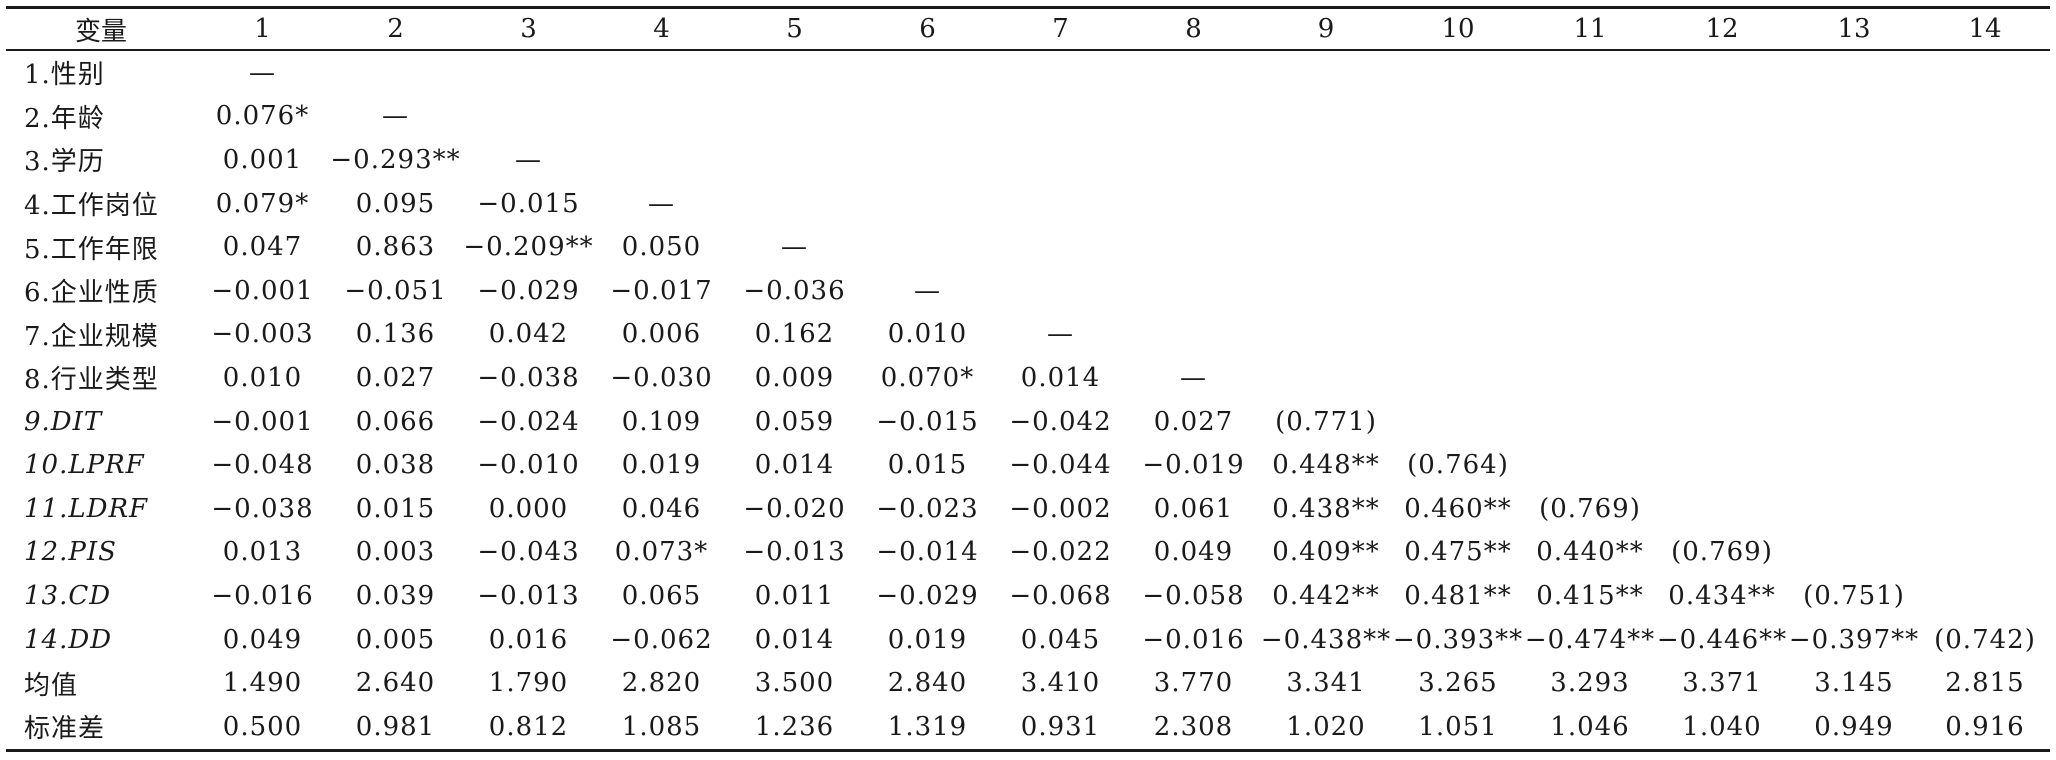 The height and width of the screenshot is (760, 2056). What do you see at coordinates (68, 639) in the screenshot?
I see `row-variable-name: 14.DD` at bounding box center [68, 639].